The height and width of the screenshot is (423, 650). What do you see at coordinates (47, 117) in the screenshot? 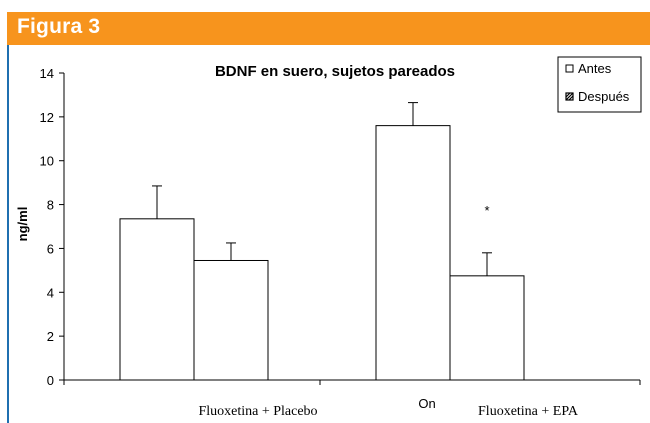
I see `y-tick-label: 12` at bounding box center [47, 117].